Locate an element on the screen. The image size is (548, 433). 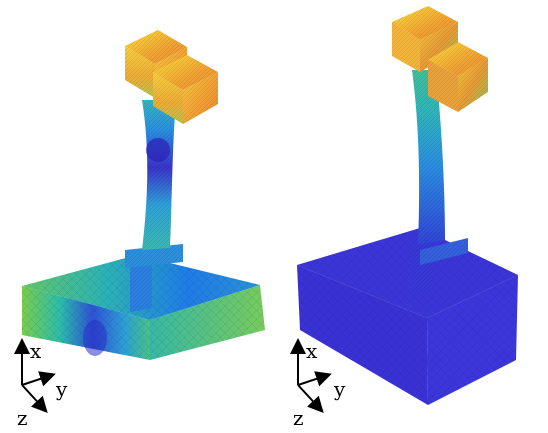
left-cube-front is located at coordinates (185, 89).